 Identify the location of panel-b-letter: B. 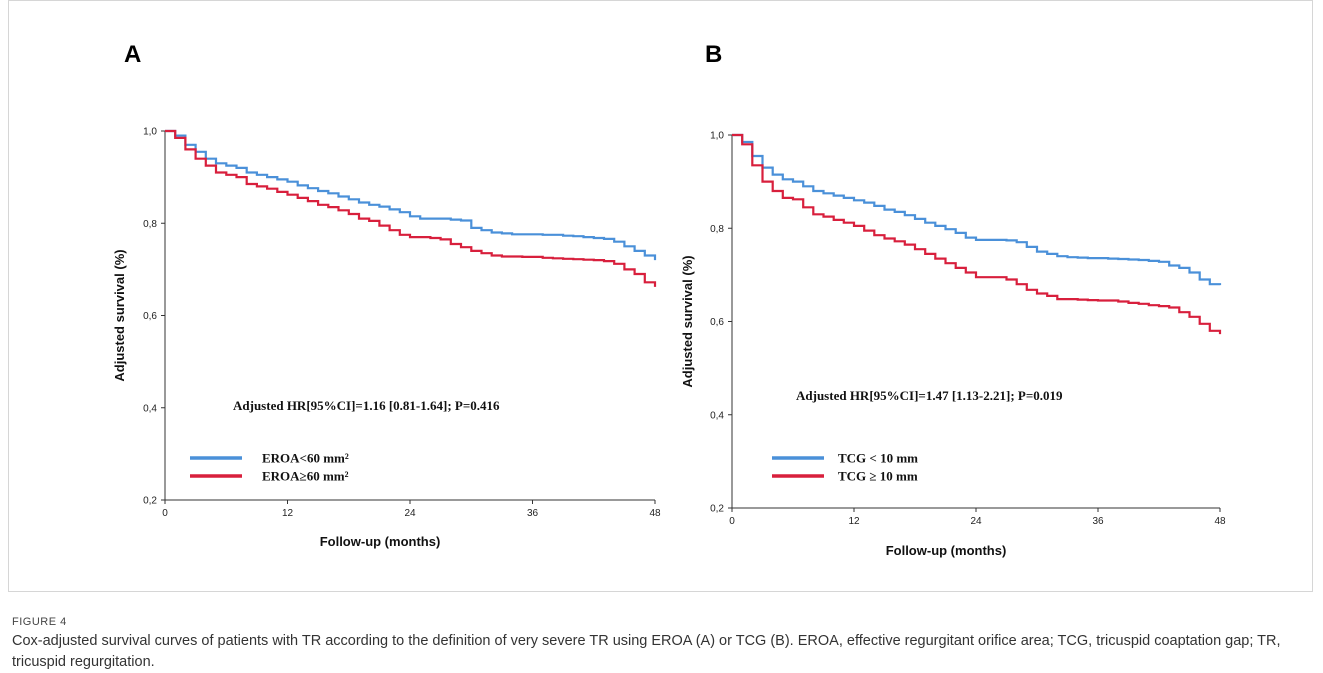
(713, 54).